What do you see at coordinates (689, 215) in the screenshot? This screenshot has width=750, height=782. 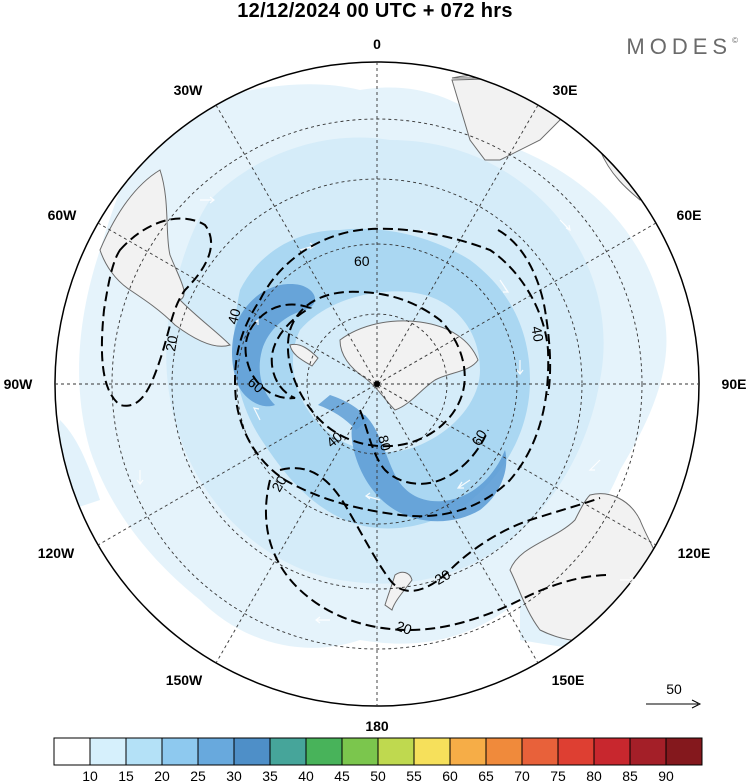 I see `lon-label-60e: 60E` at bounding box center [689, 215].